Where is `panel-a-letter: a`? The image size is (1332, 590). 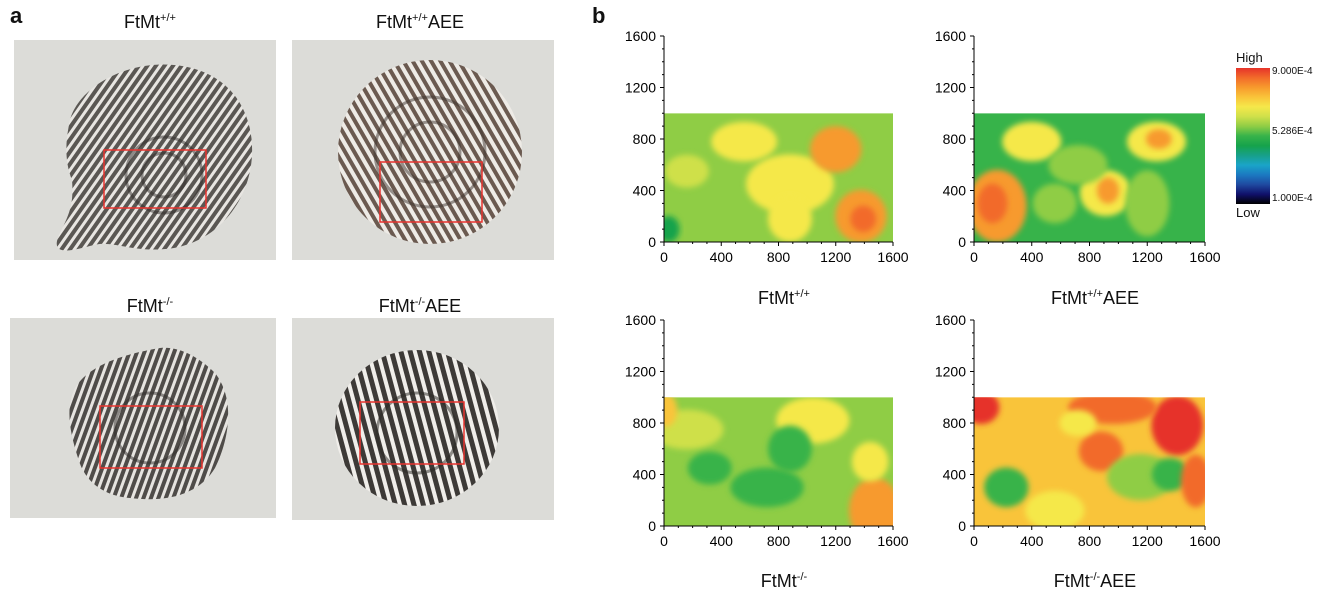
panel-a-letter: a is located at coordinates (16, 15).